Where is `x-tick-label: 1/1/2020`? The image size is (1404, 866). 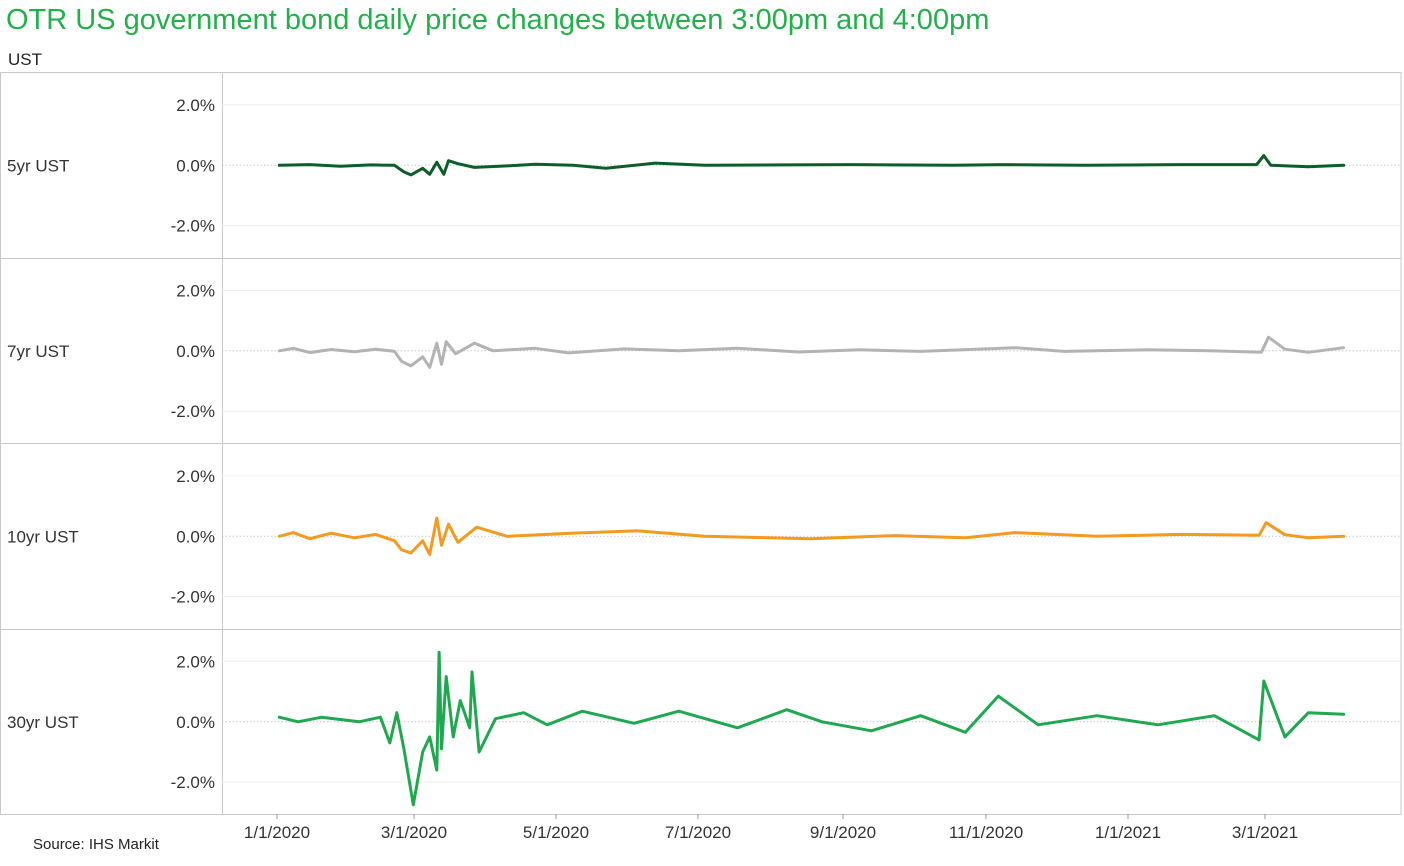 x-tick-label: 1/1/2020 is located at coordinates (277, 832).